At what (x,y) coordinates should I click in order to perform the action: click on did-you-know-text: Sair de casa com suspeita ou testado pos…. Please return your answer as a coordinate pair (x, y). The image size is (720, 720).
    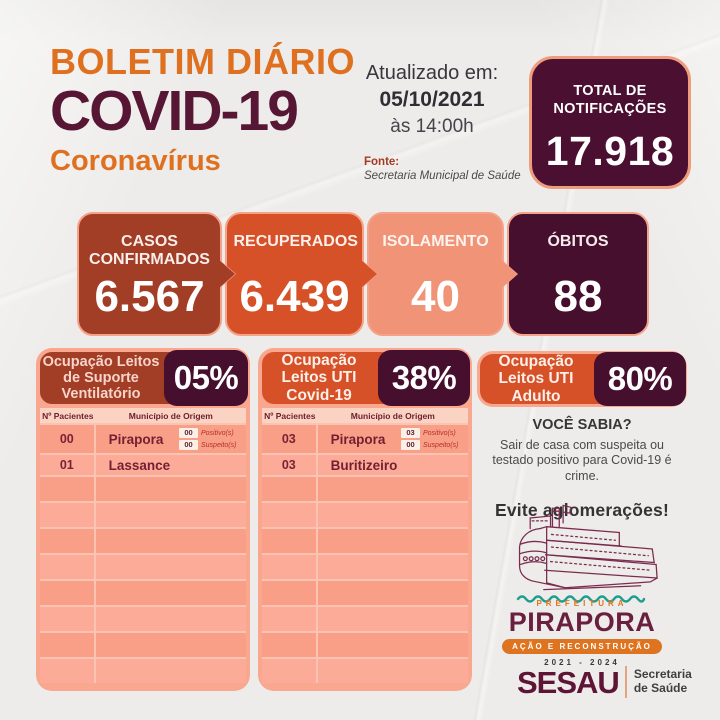
    Looking at the image, I should click on (582, 461).